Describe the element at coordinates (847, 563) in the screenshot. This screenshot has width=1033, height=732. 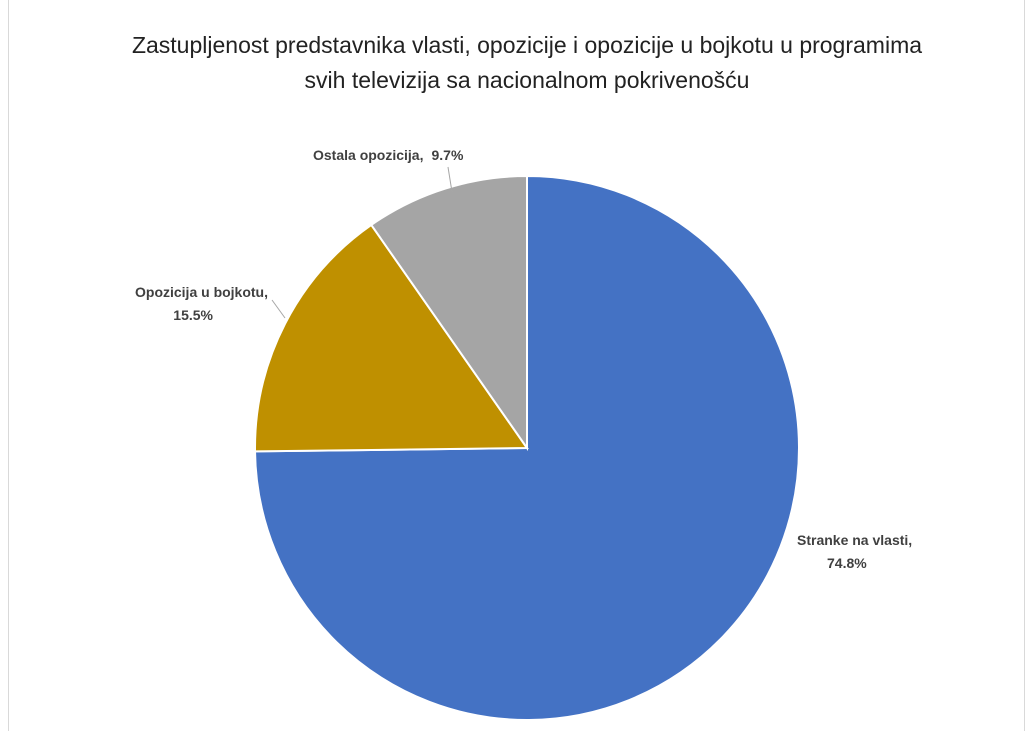
I see `data-label-value: 74.8%` at that location.